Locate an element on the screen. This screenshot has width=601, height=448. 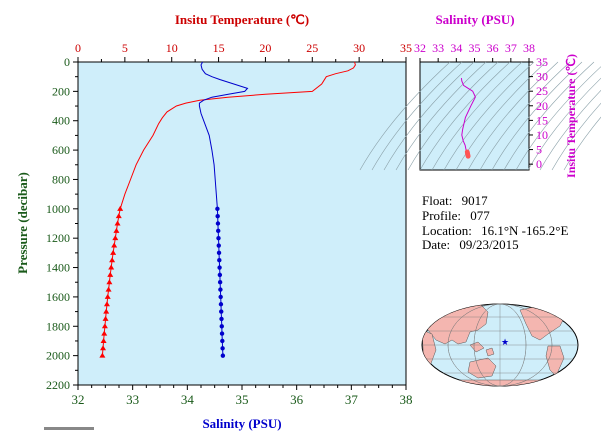
location-value: 16.1°N -165.2°E is located at coordinates (525, 230).